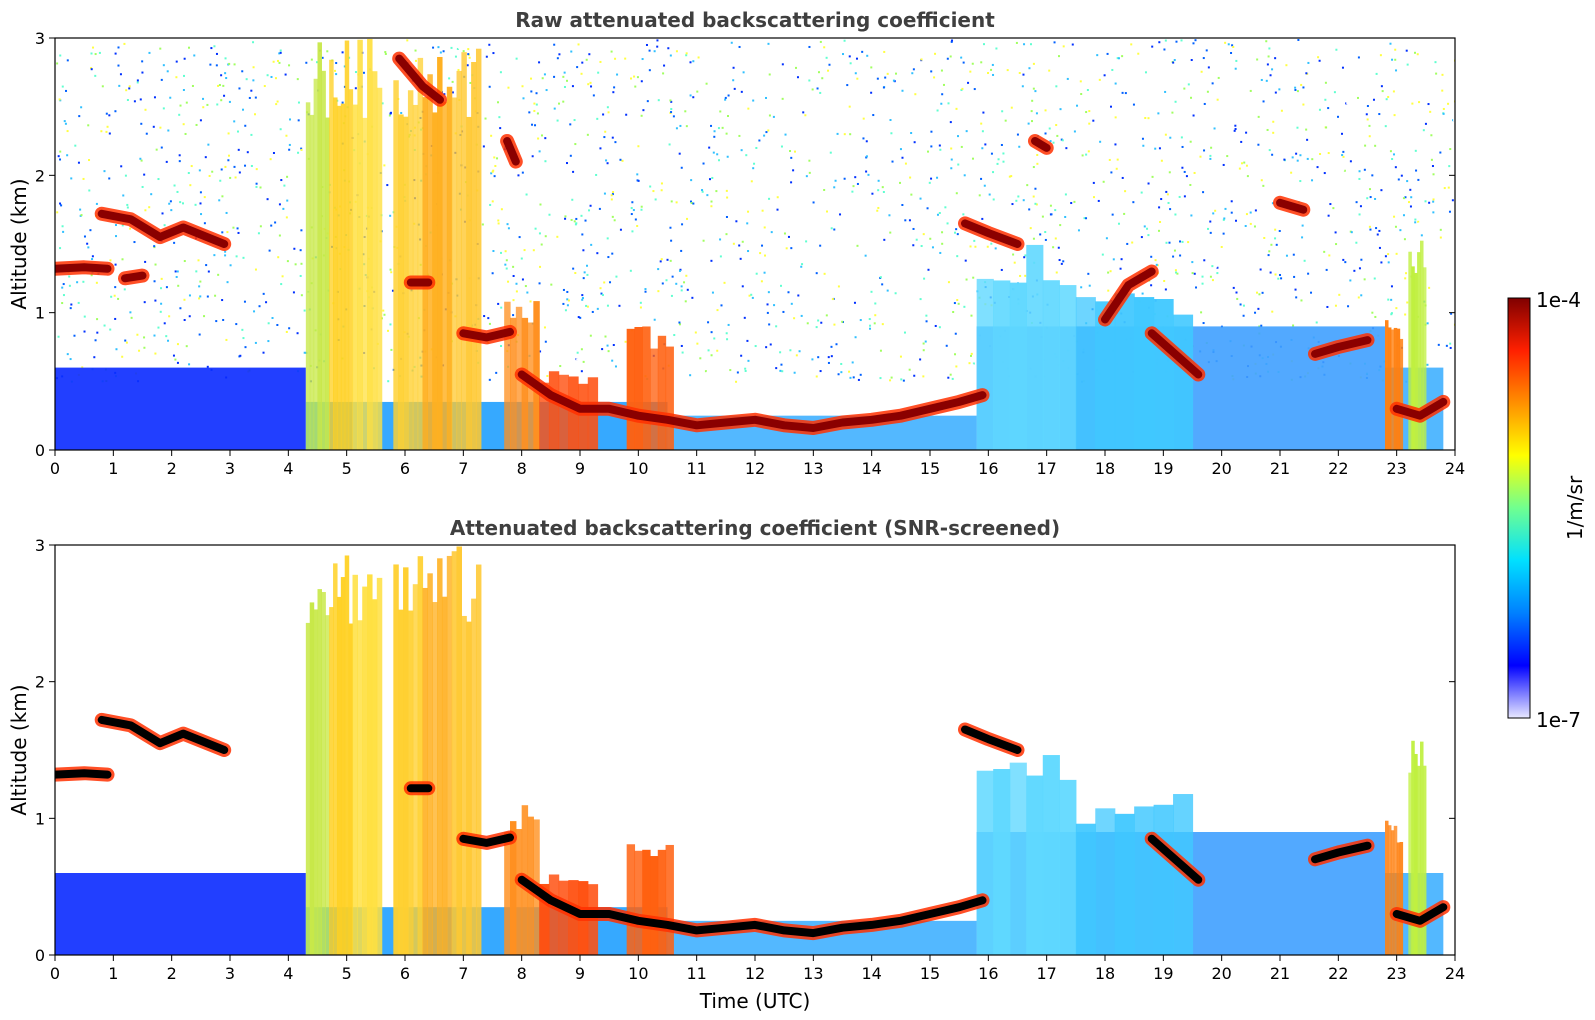  I want to click on panel-raw-ytick-label: 2, so click(40, 175).